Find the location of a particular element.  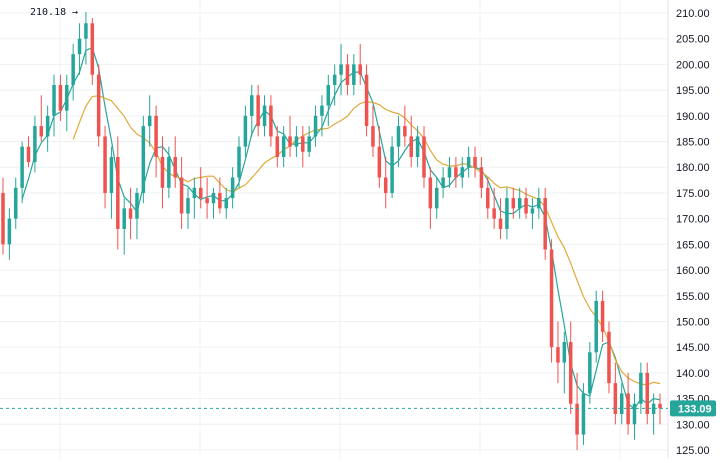

last-price-badge is located at coordinates (693, 408).